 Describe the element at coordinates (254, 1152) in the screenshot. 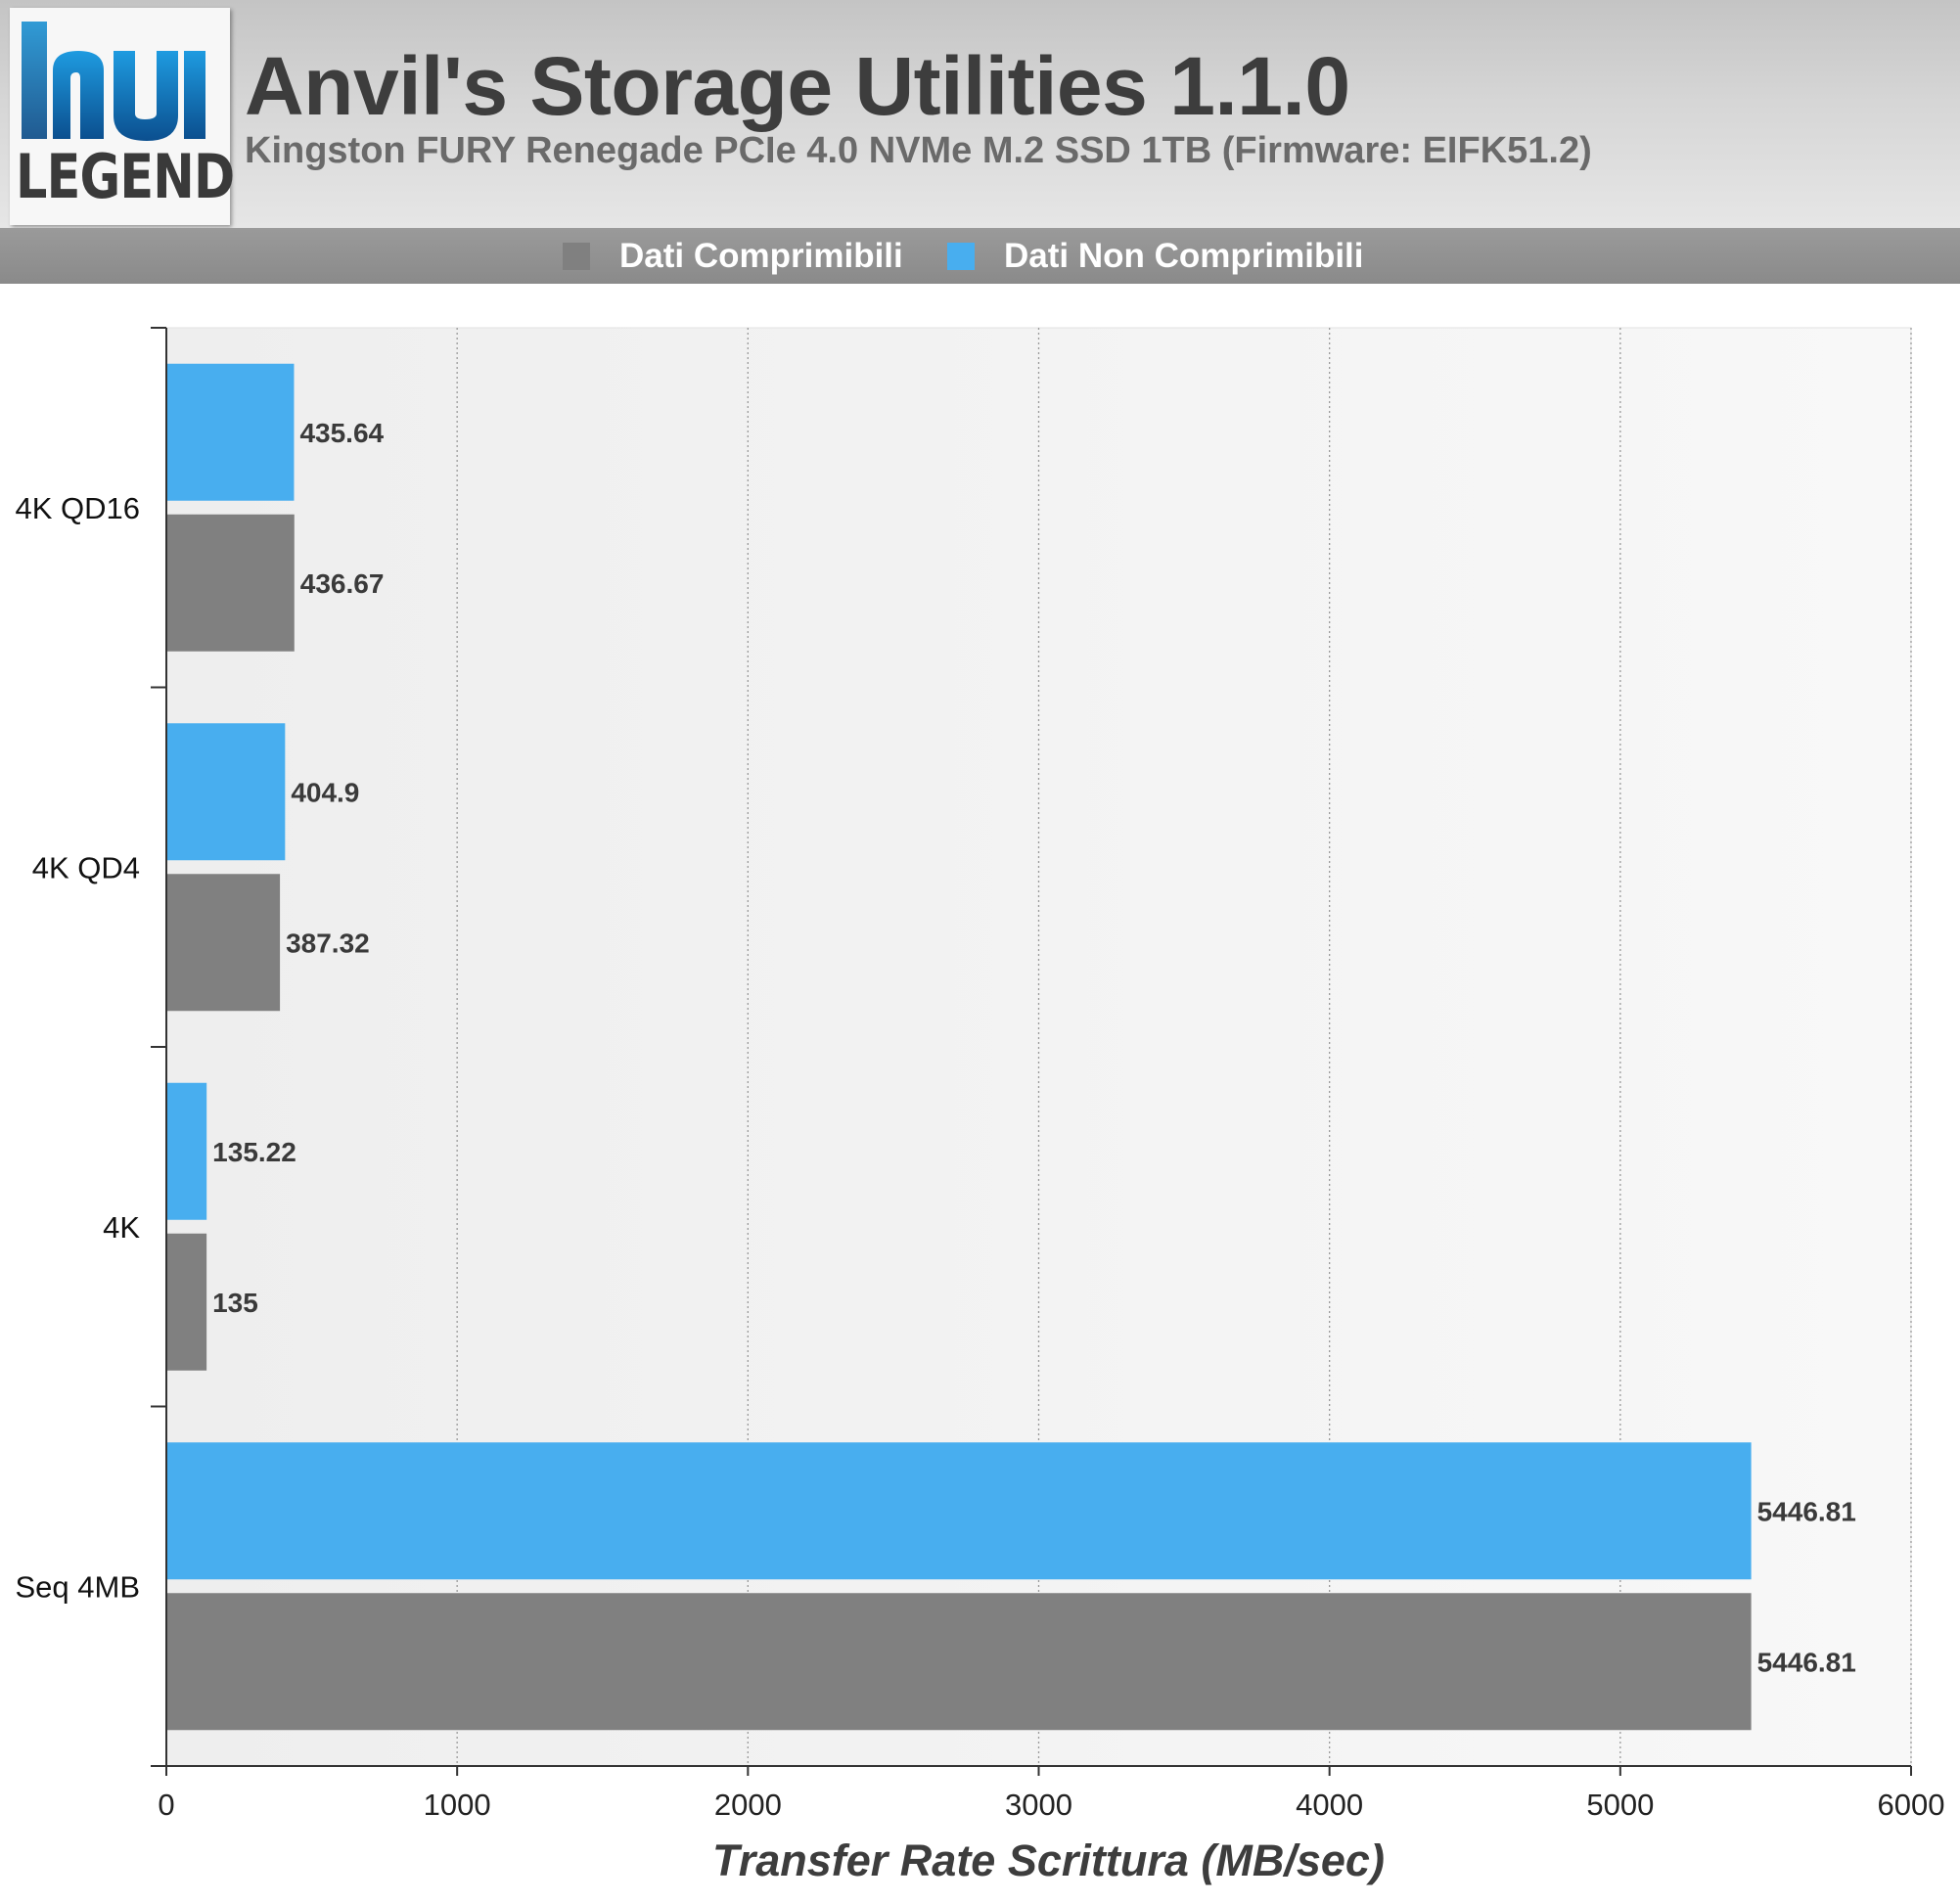

I see `data-label-incompressible-2: 135.22` at that location.